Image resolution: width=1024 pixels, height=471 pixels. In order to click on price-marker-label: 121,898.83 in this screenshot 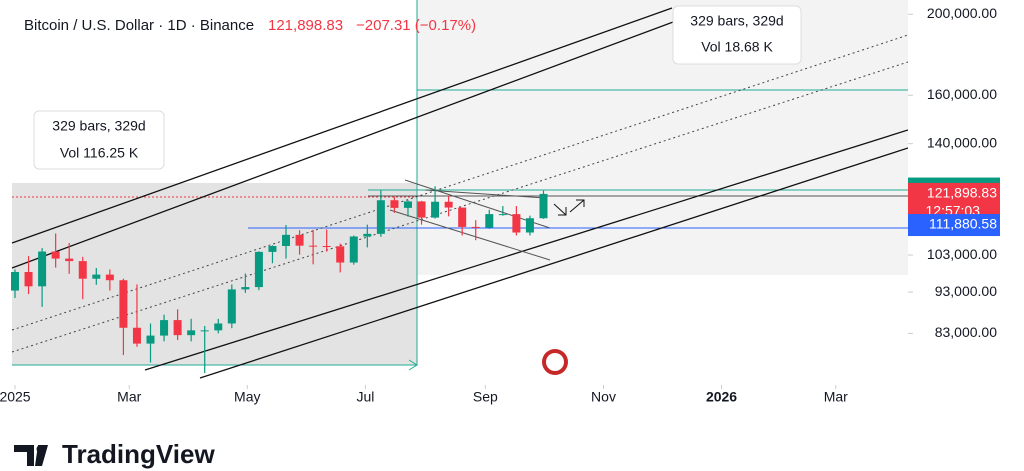, I will do `click(962, 193)`.